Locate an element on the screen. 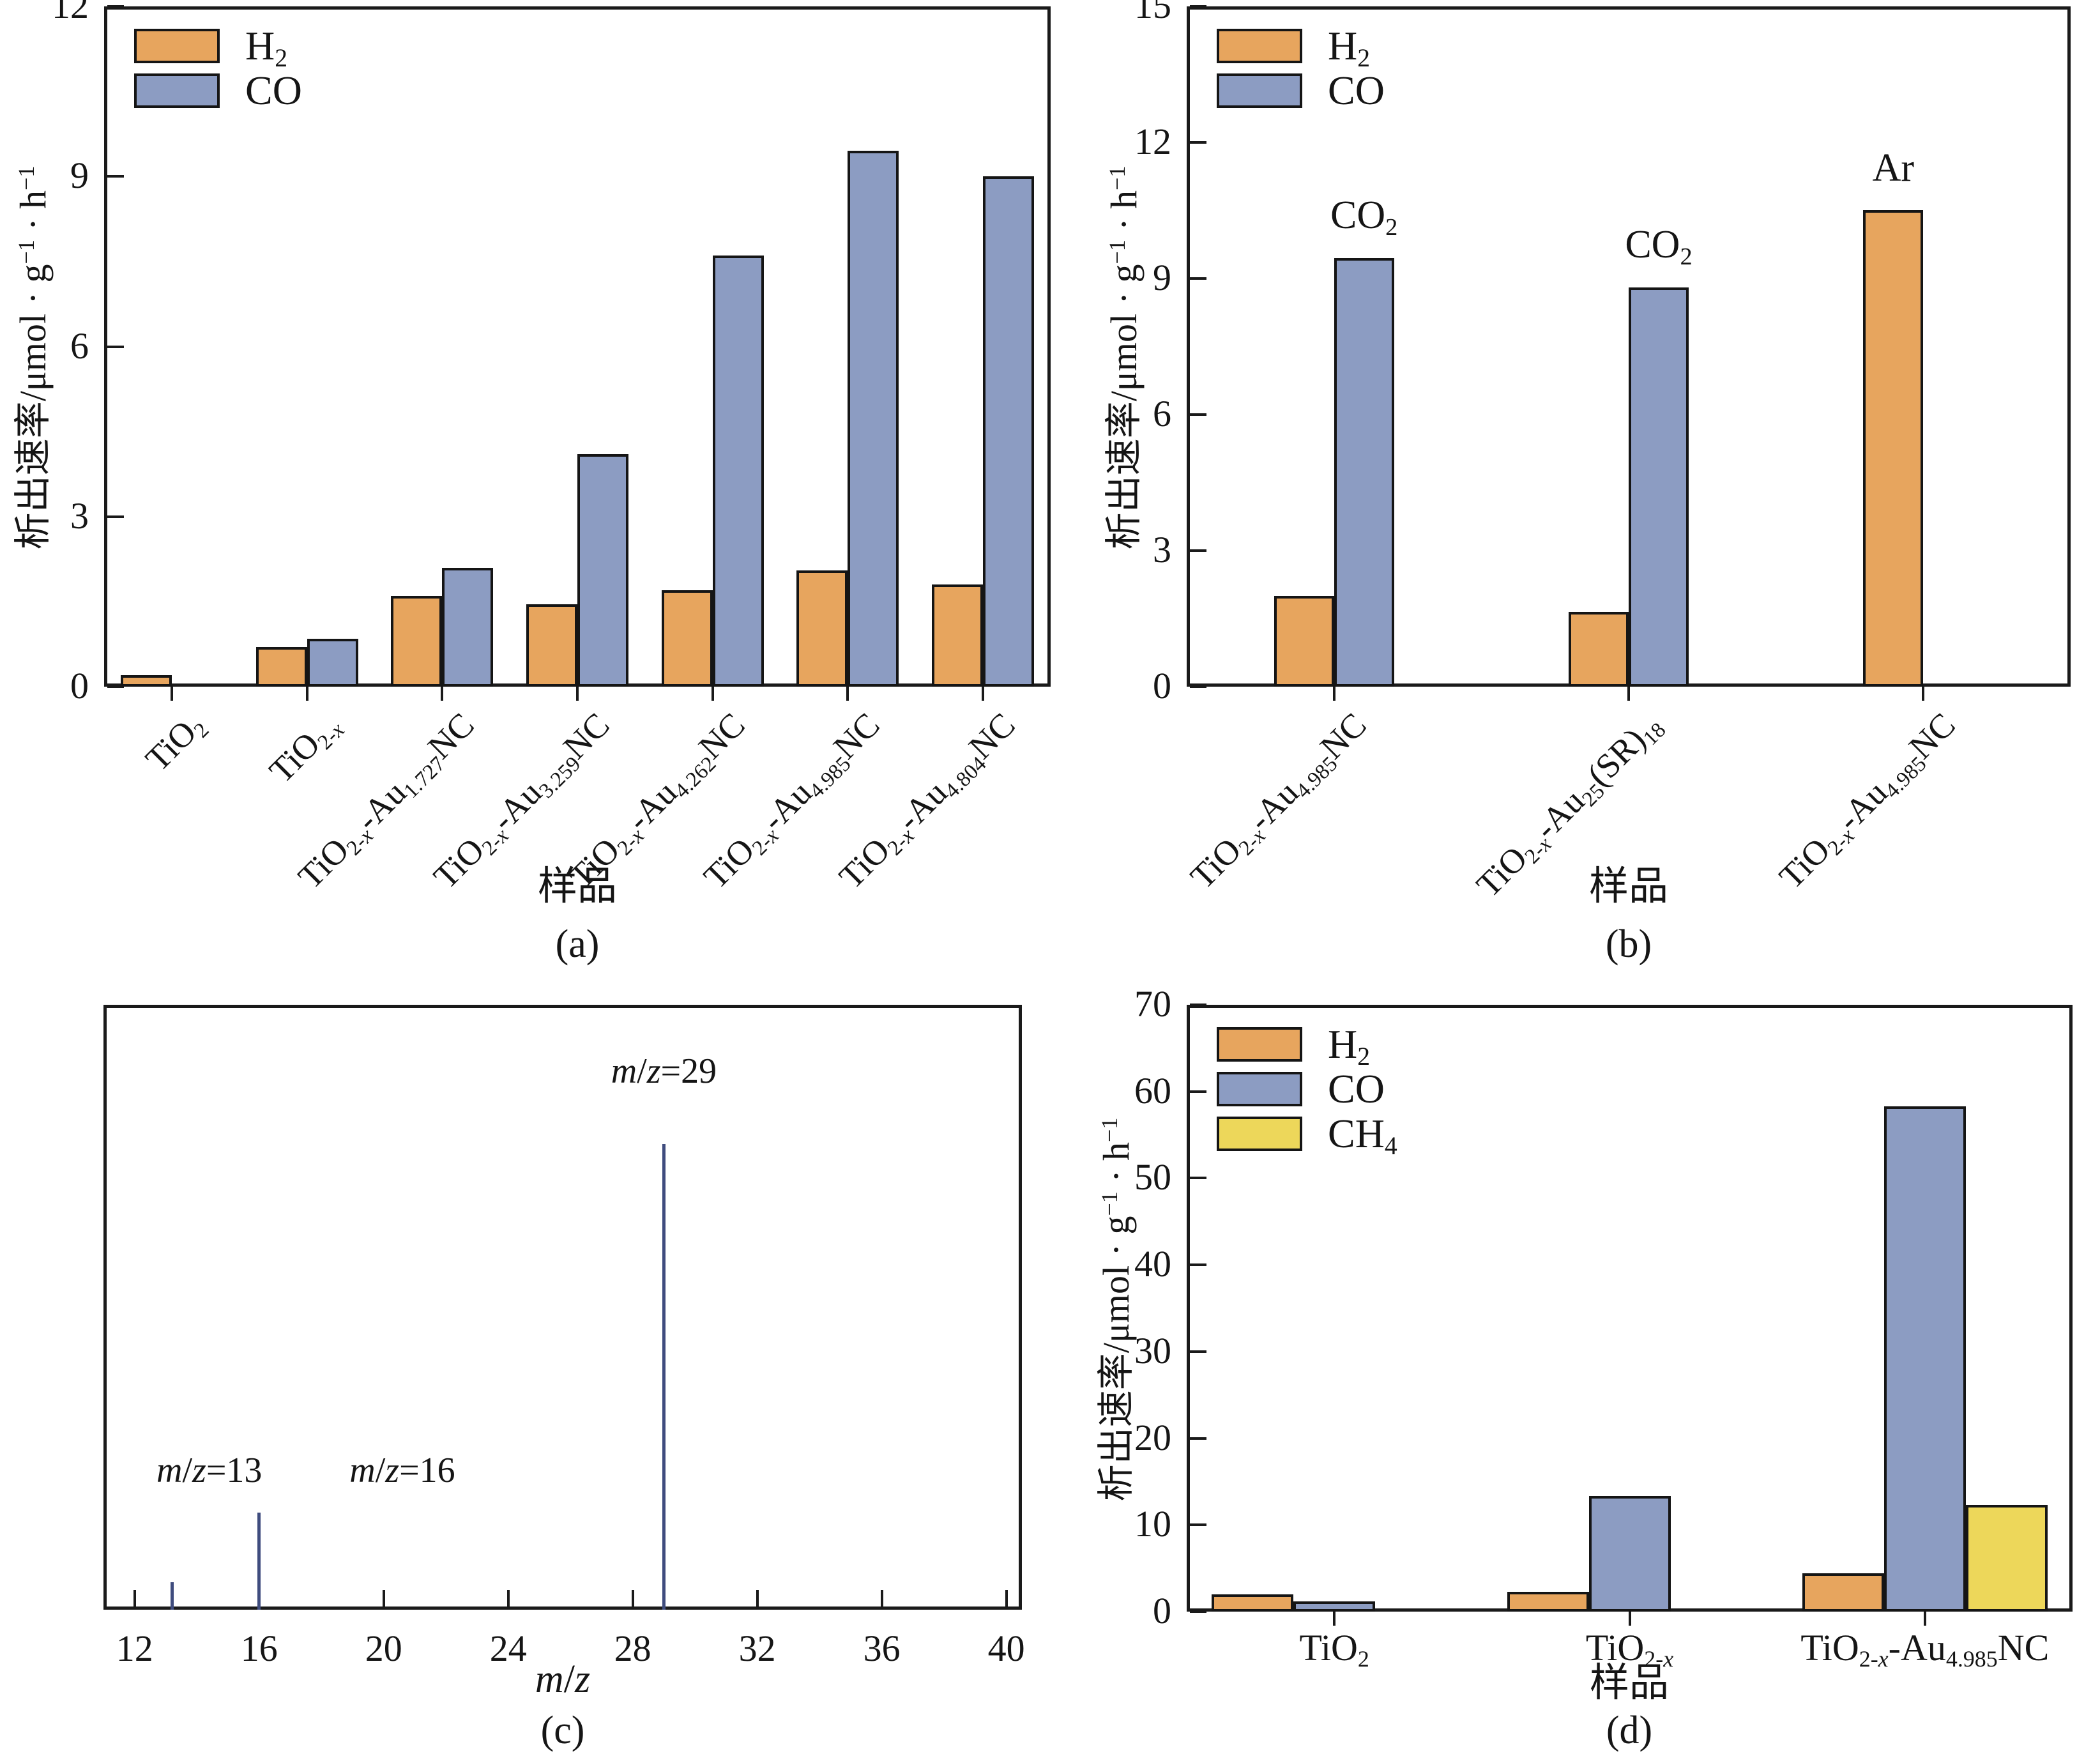  legend-label-d-H2: H2 is located at coordinates (1349, 1046).